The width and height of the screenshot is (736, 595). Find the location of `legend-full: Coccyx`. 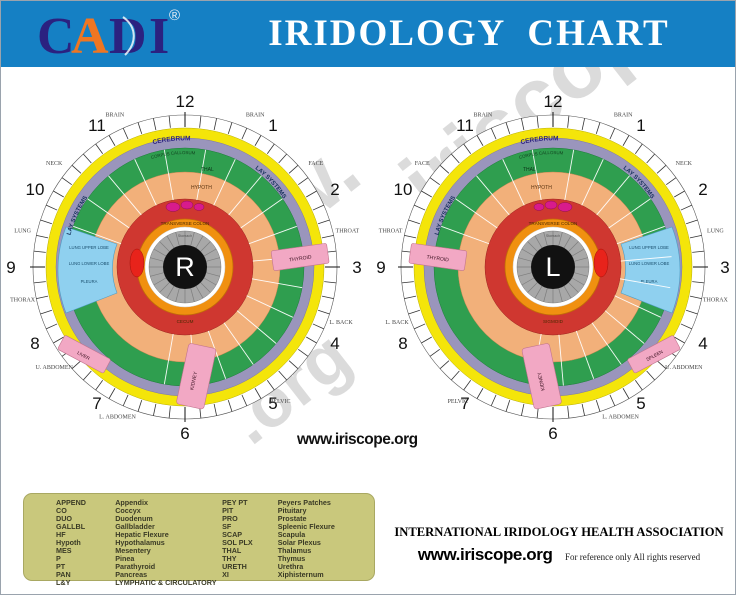

legend-full: Coccyx is located at coordinates (128, 510).